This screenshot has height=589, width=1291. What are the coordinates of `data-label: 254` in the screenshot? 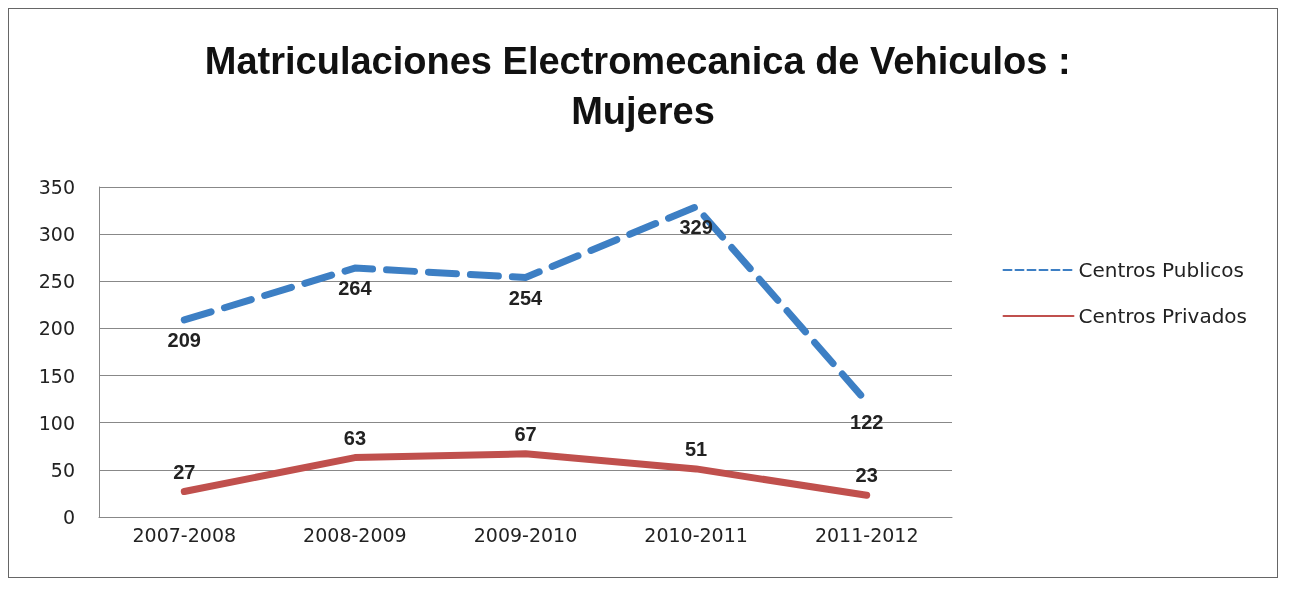 It's located at (526, 297).